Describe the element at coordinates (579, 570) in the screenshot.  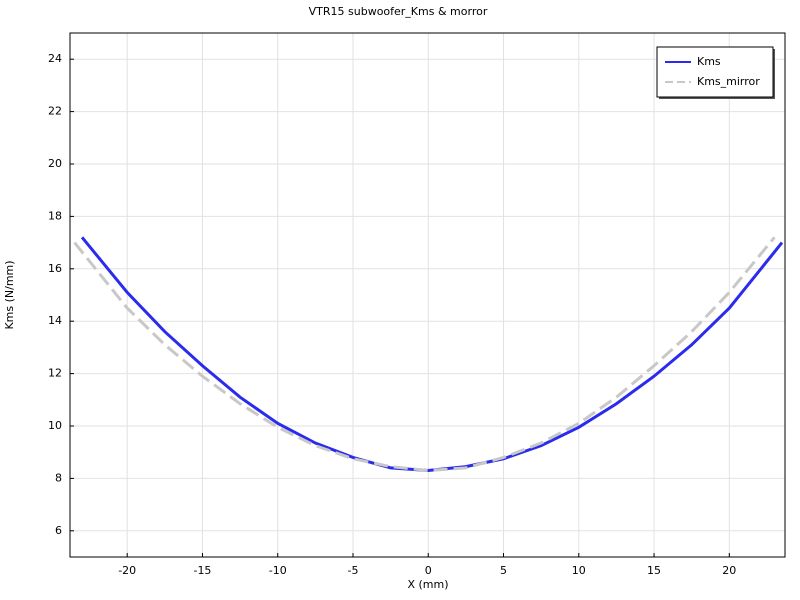
I see `x-tick-label: 10` at that location.